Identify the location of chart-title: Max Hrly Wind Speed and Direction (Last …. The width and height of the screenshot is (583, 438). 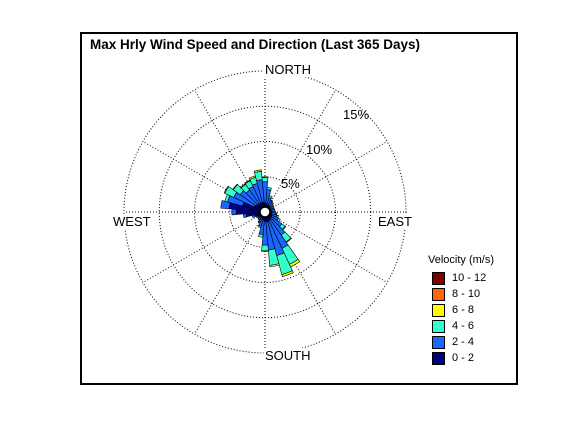
(255, 44).